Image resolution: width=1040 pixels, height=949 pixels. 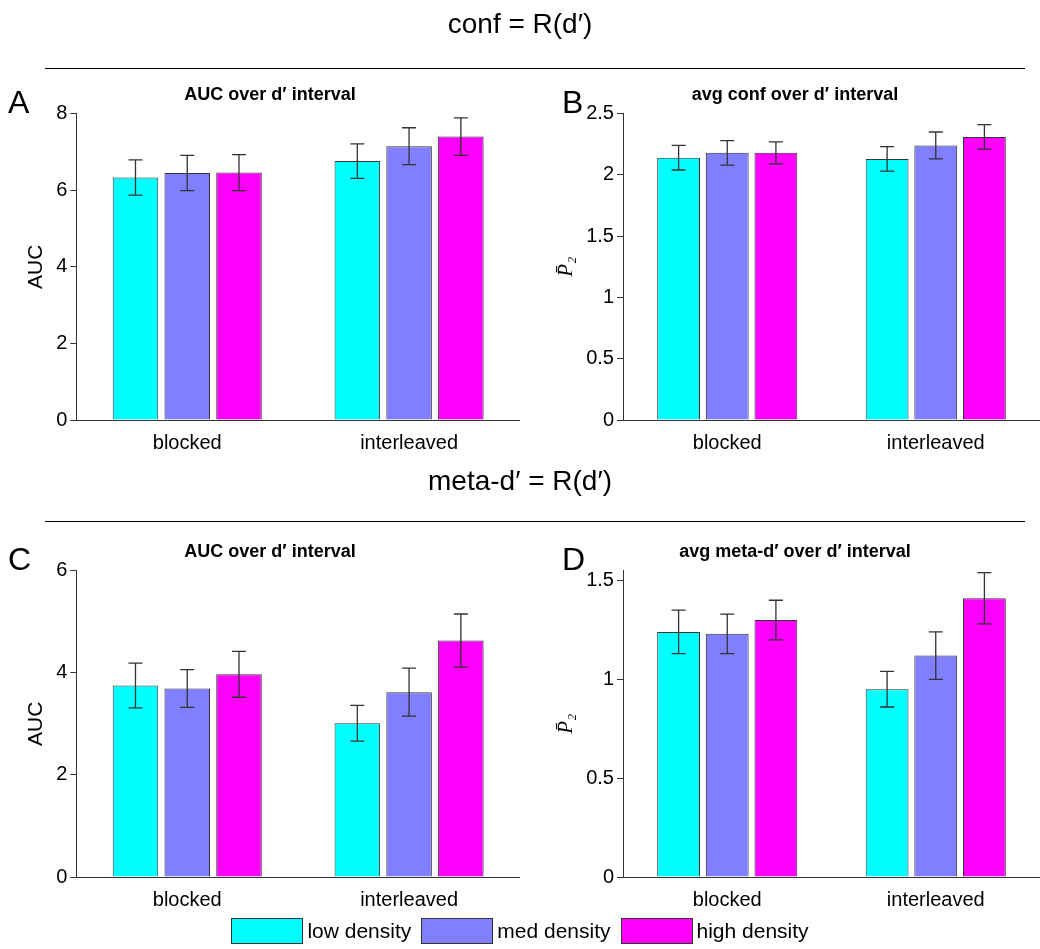 What do you see at coordinates (20, 559) in the screenshot?
I see `text: C` at bounding box center [20, 559].